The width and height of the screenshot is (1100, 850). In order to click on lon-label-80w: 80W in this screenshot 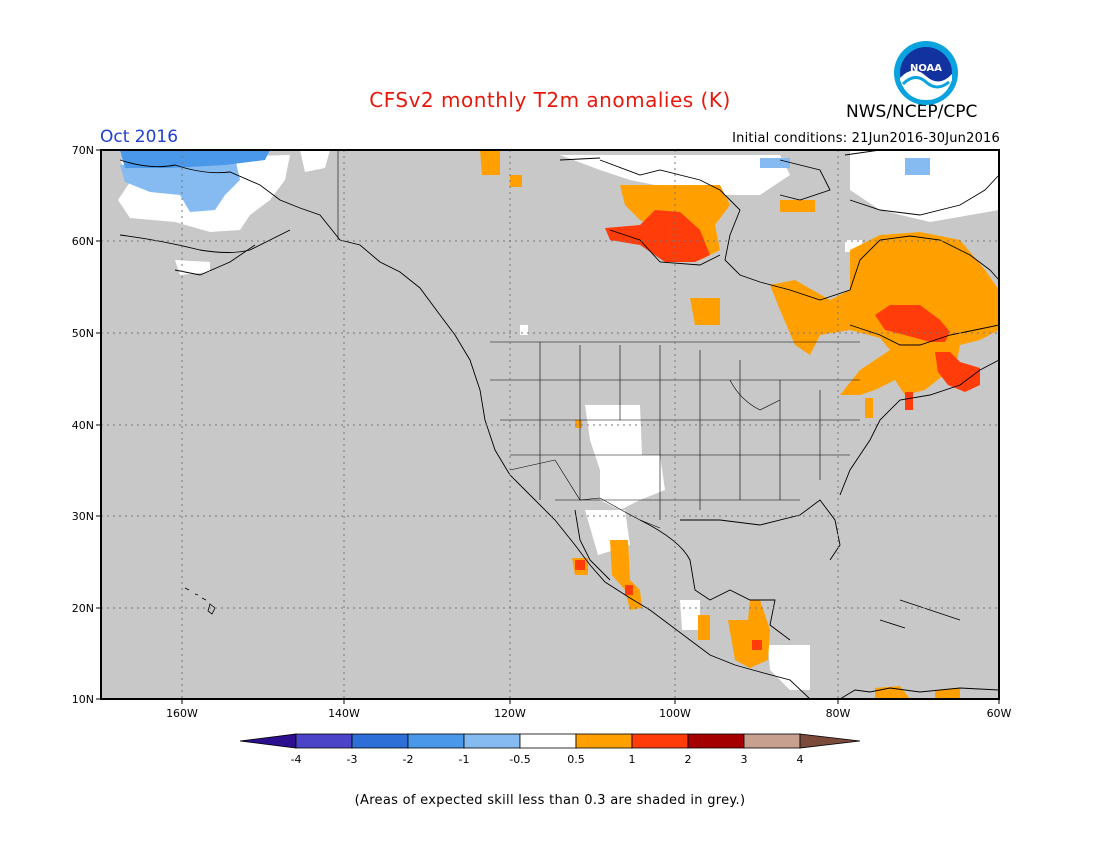, I will do `click(838, 713)`.